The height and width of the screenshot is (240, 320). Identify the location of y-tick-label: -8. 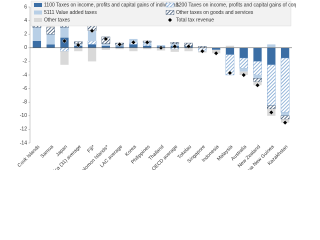
(25, 103).